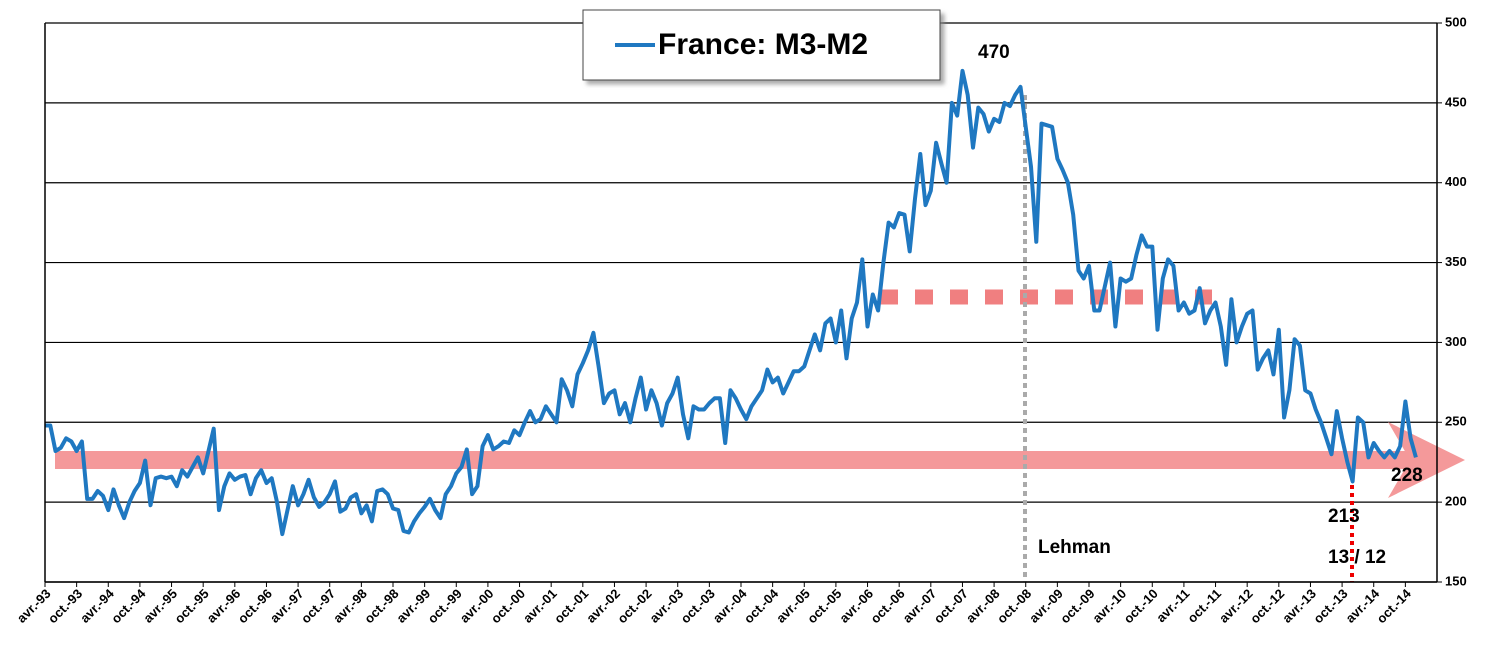 This screenshot has height=648, width=1499. What do you see at coordinates (603, 606) in the screenshot?
I see `x-tick-label: avr.-02` at bounding box center [603, 606].